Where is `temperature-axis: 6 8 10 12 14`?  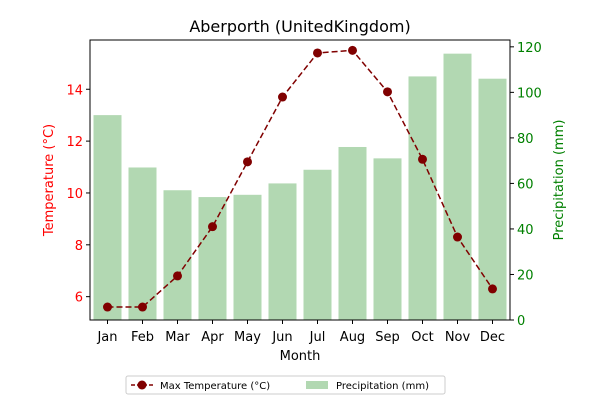
temperature-axis: 6 8 10 12 14 is located at coordinates (78, 194).